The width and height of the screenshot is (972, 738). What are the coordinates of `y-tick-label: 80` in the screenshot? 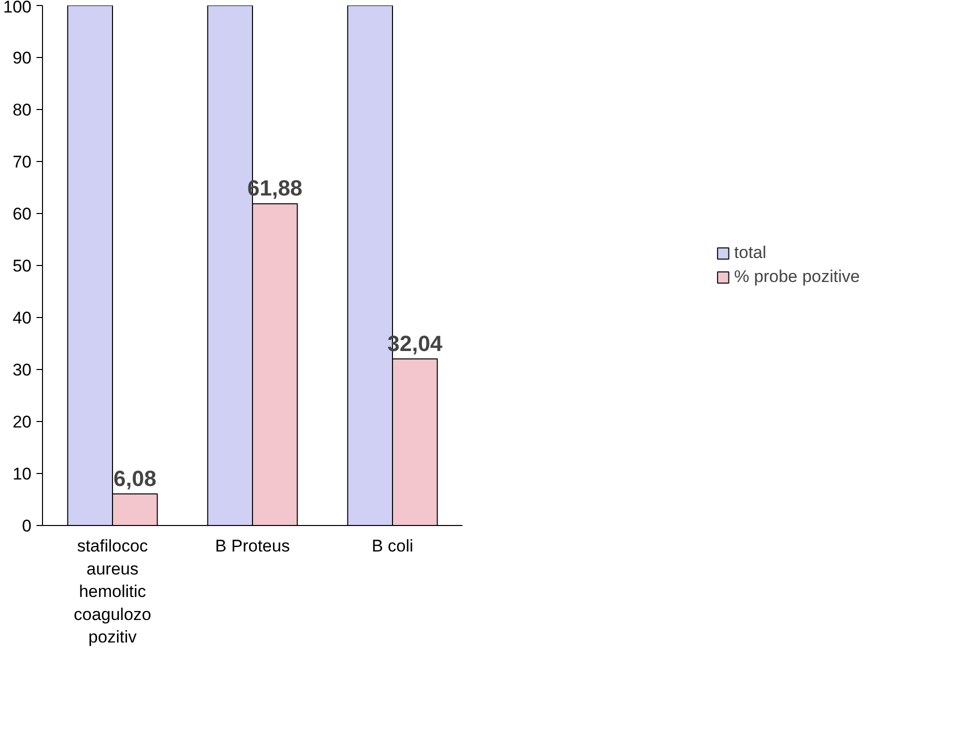 It's located at (22, 110).